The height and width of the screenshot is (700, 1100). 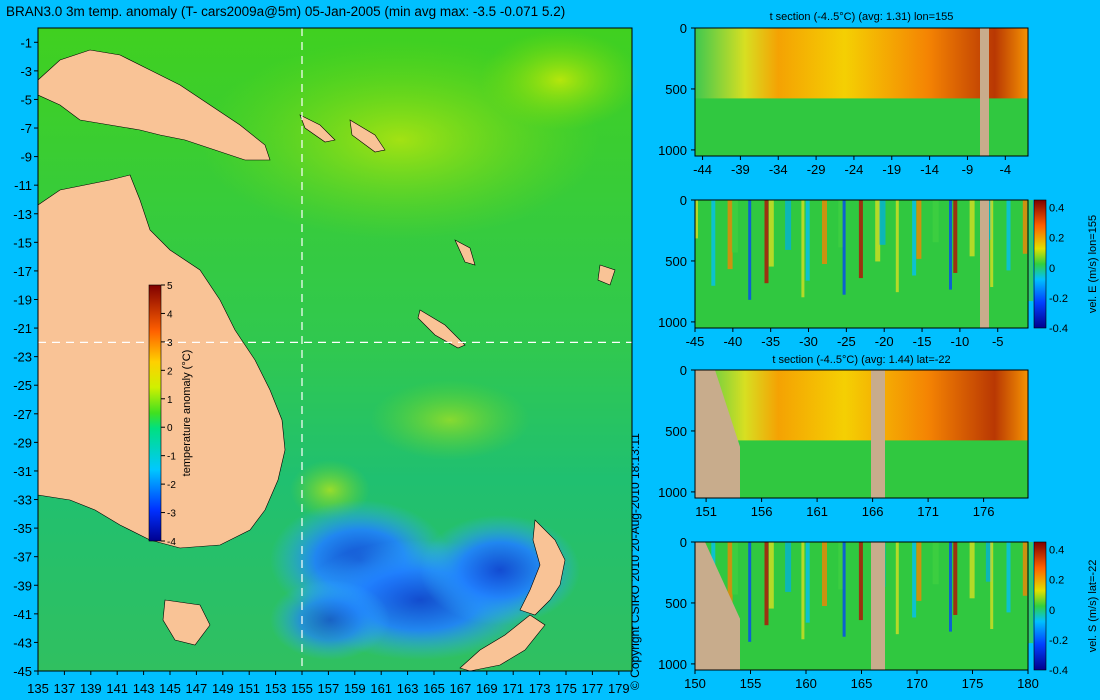 I want to click on vel-e-section-colorbar-tick-label: 0.2, so click(x=1056, y=239).